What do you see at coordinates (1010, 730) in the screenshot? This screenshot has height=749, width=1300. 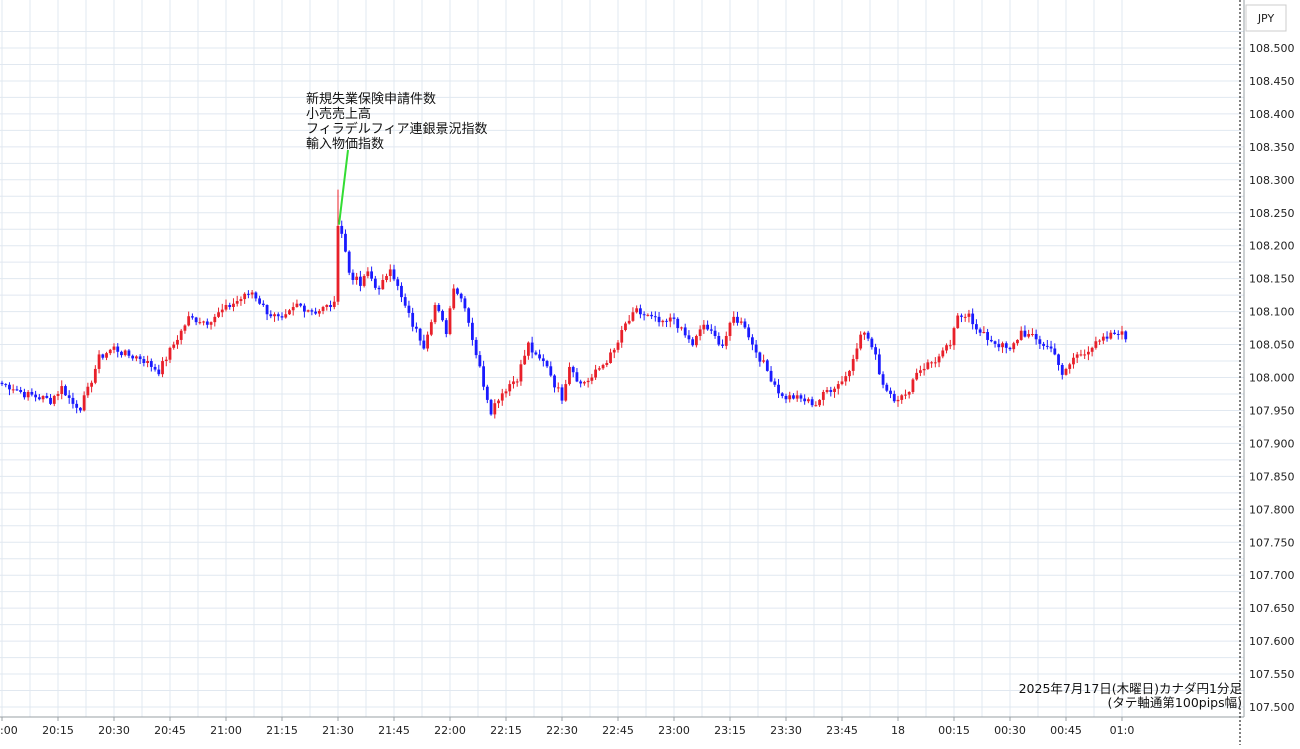 I see `x-tick-label: 00:30` at bounding box center [1010, 730].